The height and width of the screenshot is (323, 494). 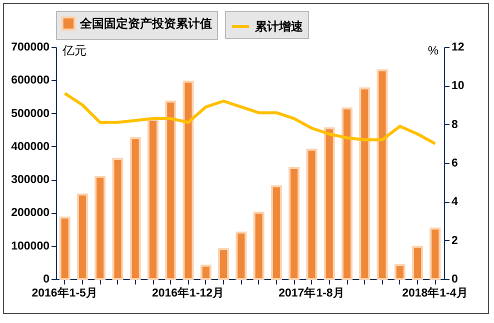 What do you see at coordinates (458, 86) in the screenshot?
I see `y2-tick-label: 10` at bounding box center [458, 86].